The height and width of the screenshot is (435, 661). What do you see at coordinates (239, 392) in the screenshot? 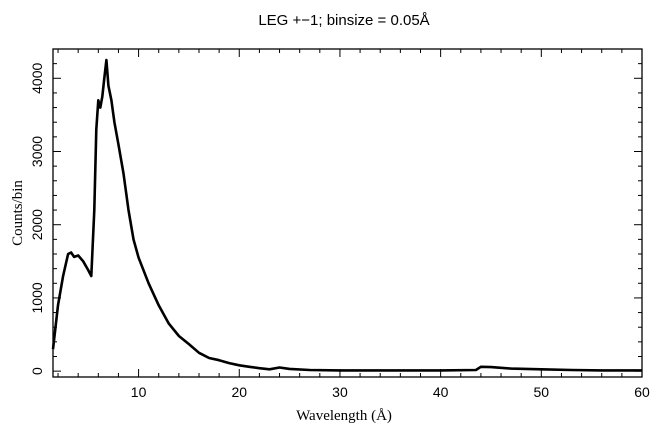
I see `x-tick-label: 20` at bounding box center [239, 392].